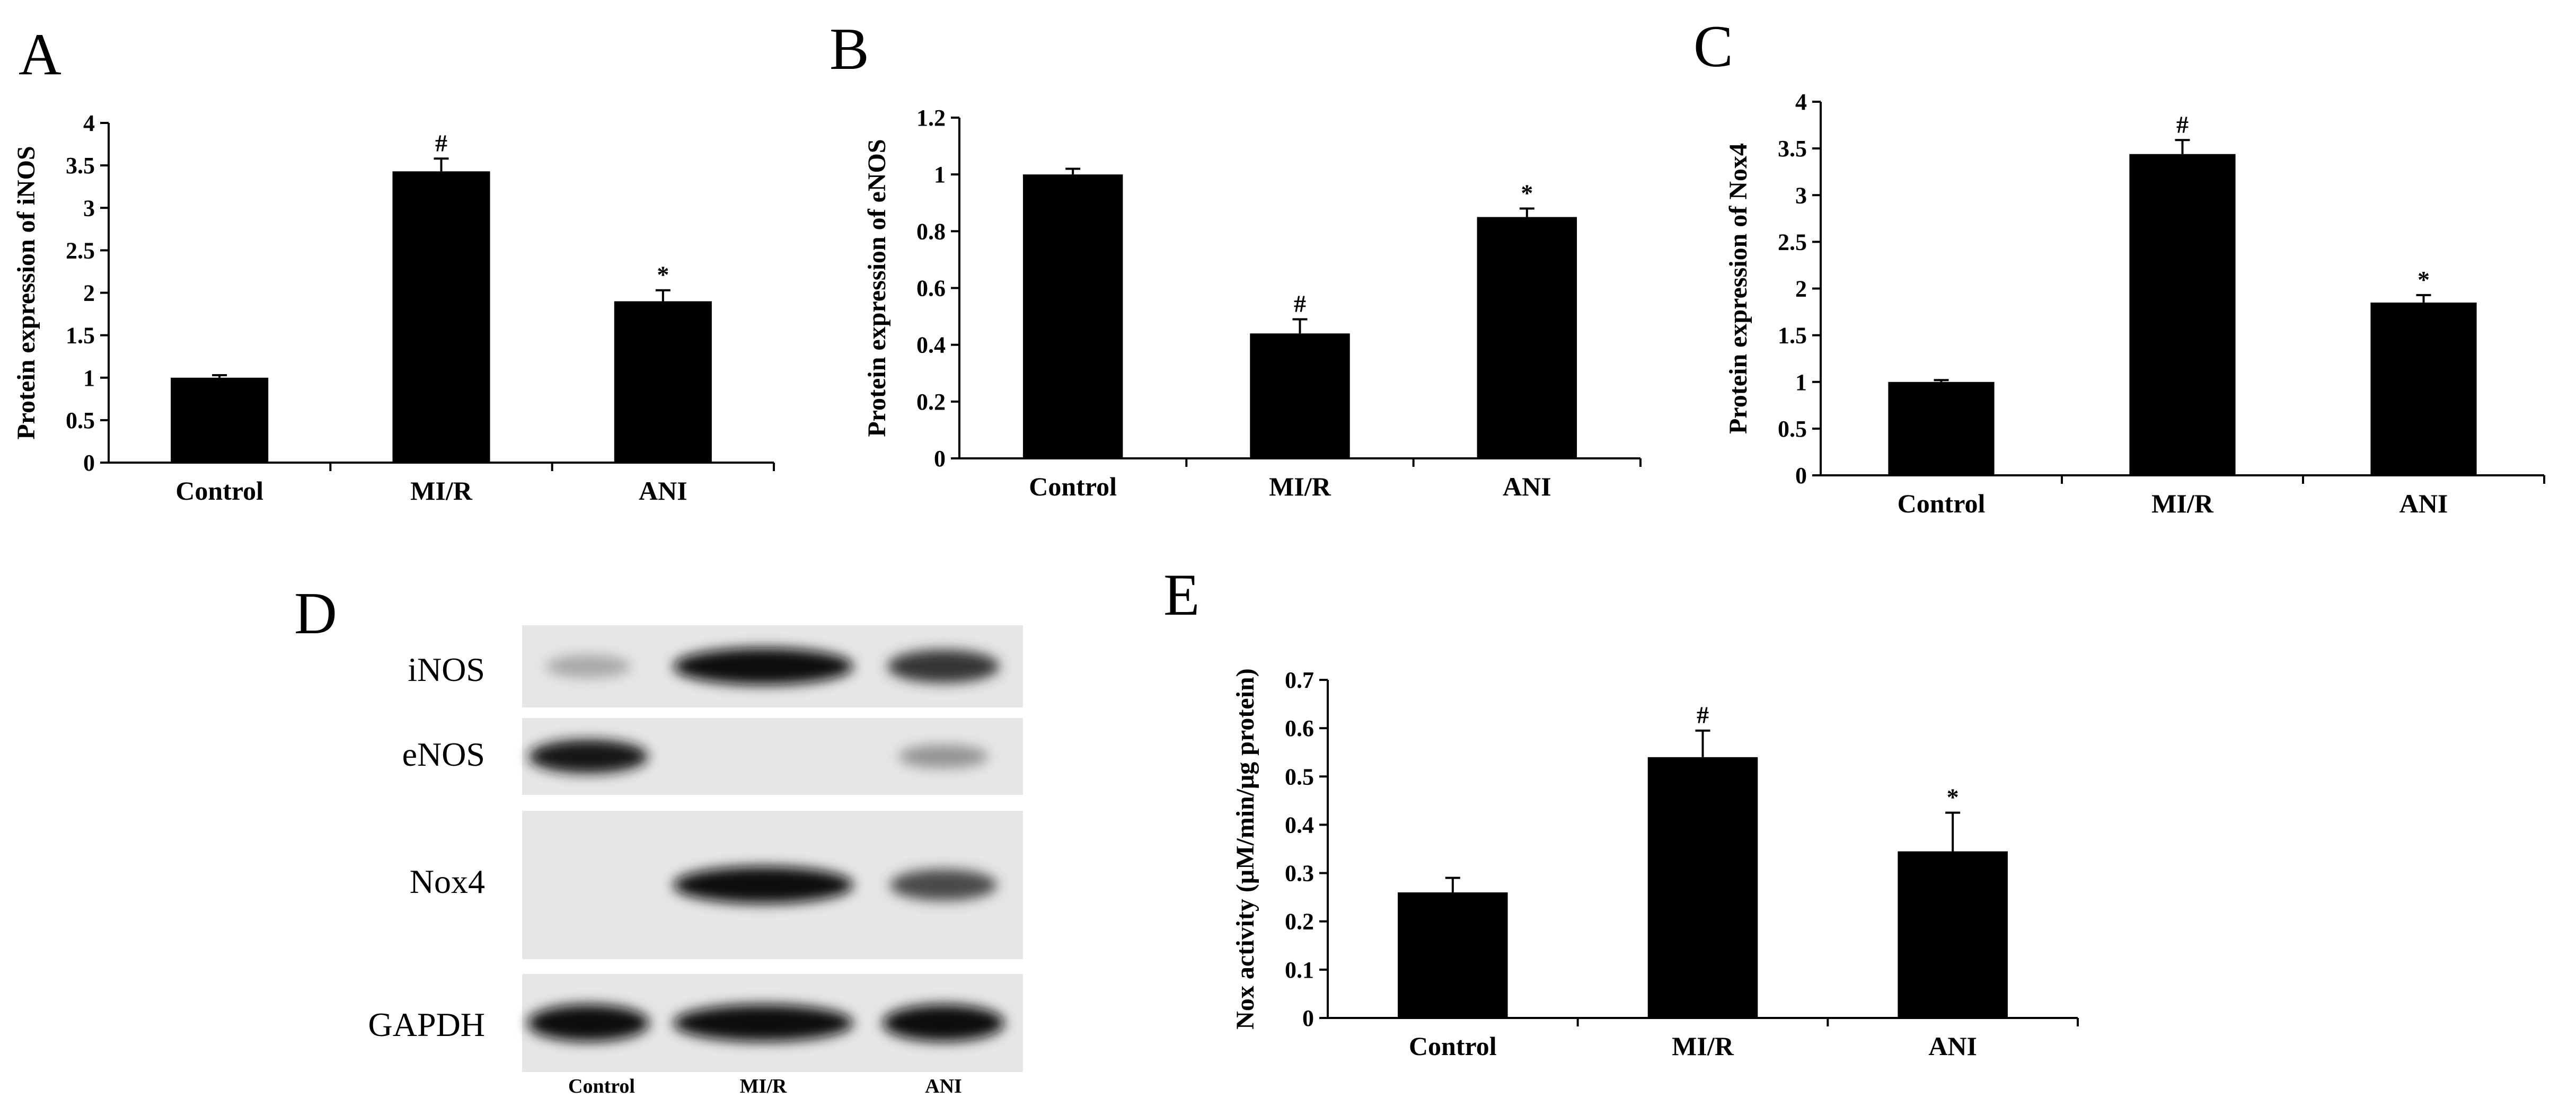  What do you see at coordinates (1181, 595) in the screenshot?
I see `panel-letter-e: E` at bounding box center [1181, 595].